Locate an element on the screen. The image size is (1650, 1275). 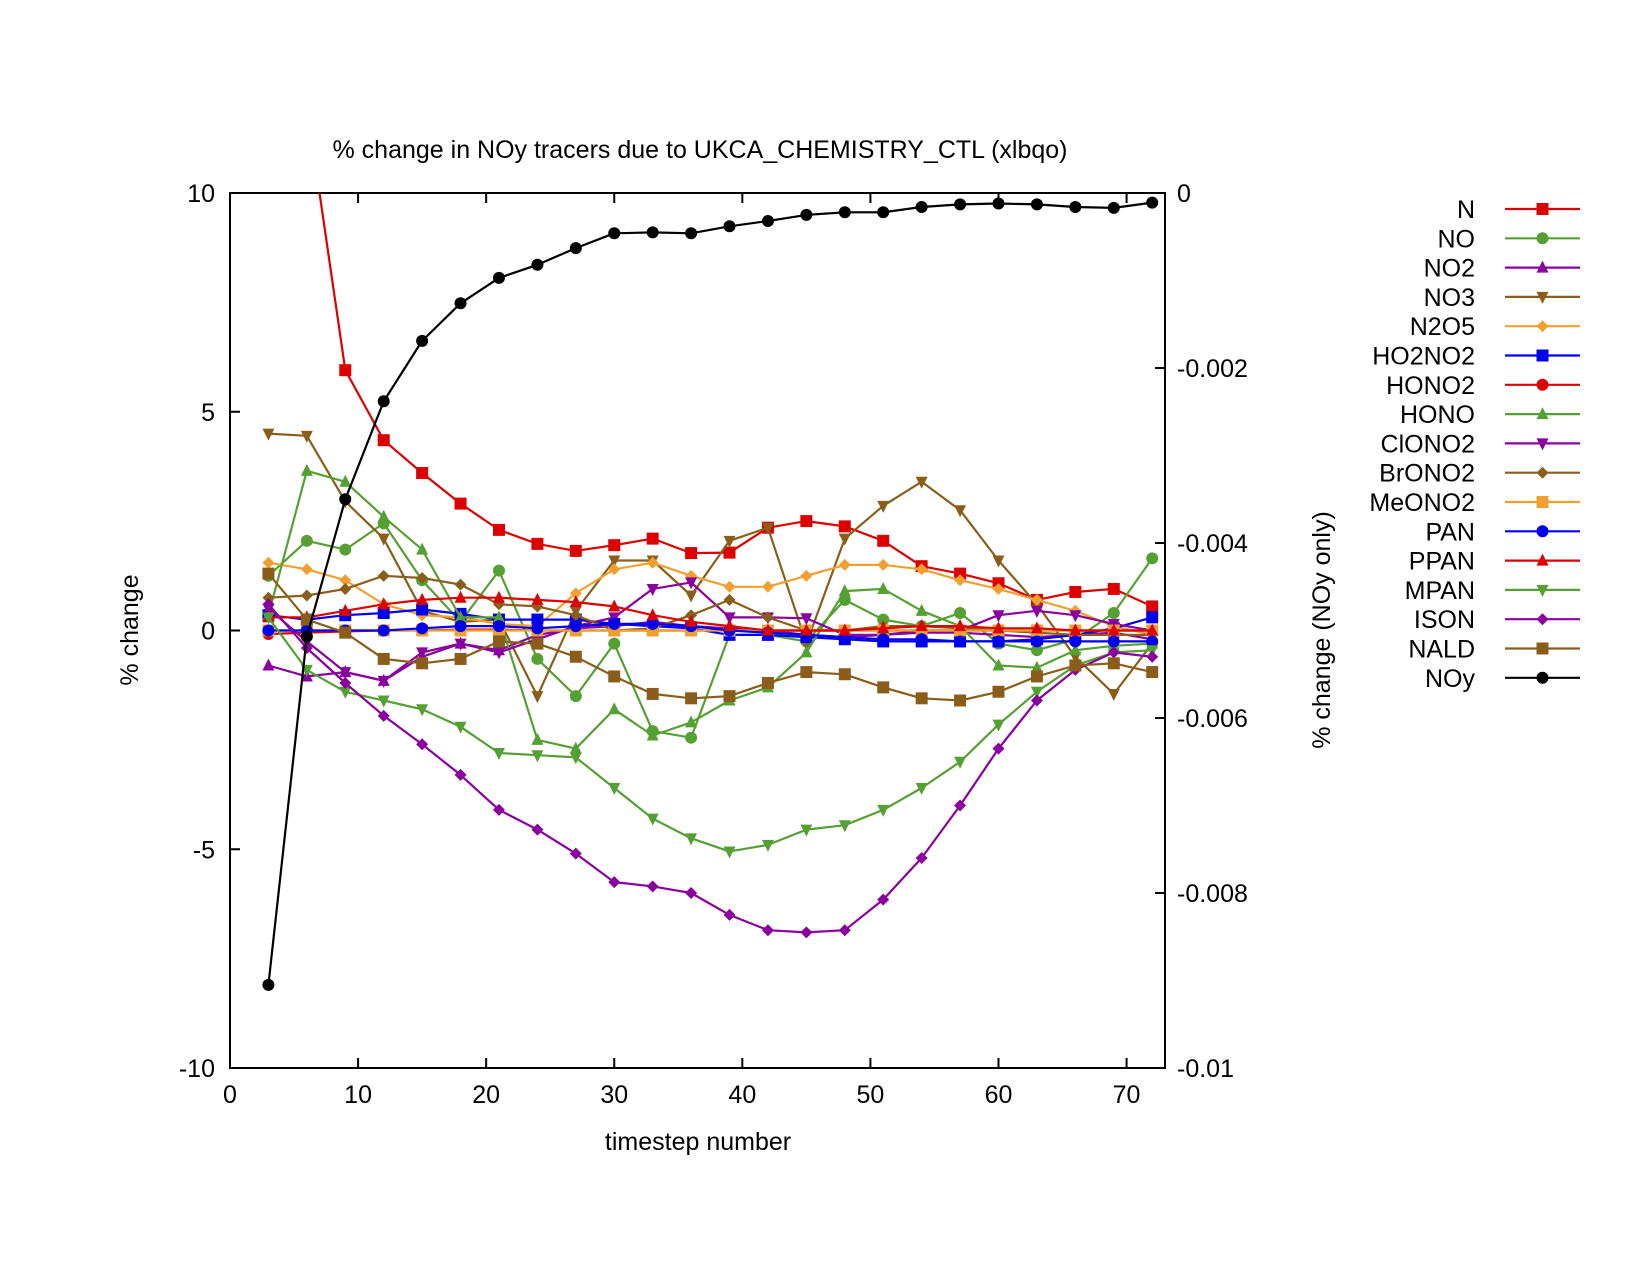
legend-item-nald: NALD is located at coordinates (1494, 650).